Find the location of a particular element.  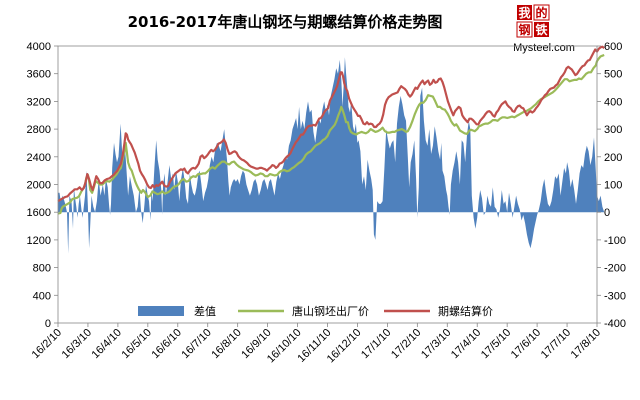

y-left-tick-label: 4000 is located at coordinates (39, 47).